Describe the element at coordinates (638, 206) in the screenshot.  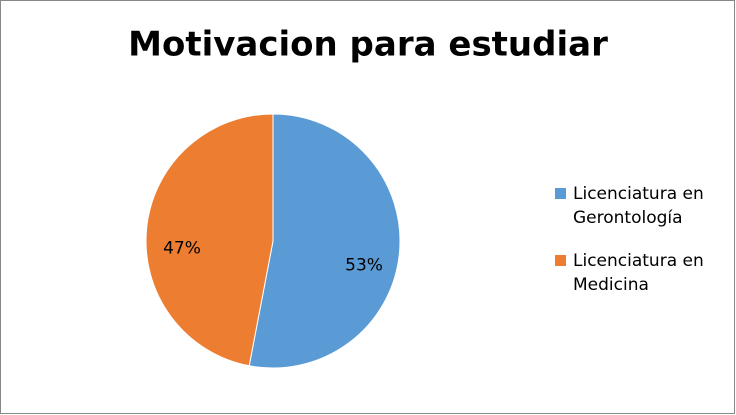
I see `legend-label: Licenciatura en Gerontología` at that location.